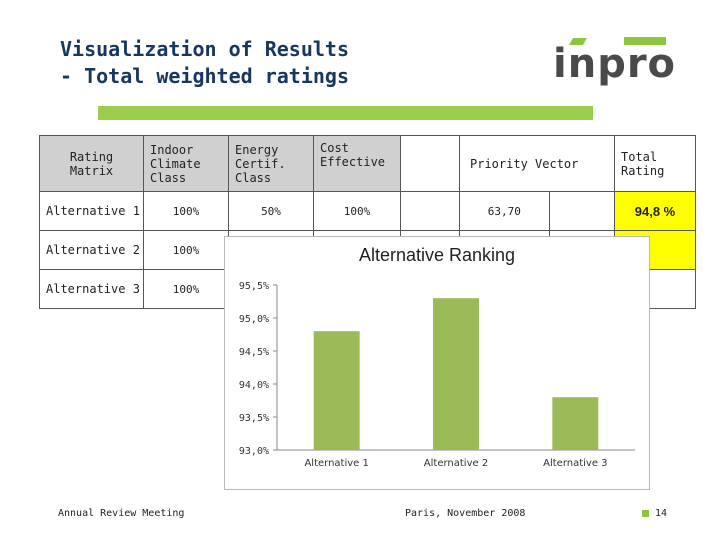  Describe the element at coordinates (121, 513) in the screenshot. I see `footer-meeting: Annual Review Meeting` at that location.